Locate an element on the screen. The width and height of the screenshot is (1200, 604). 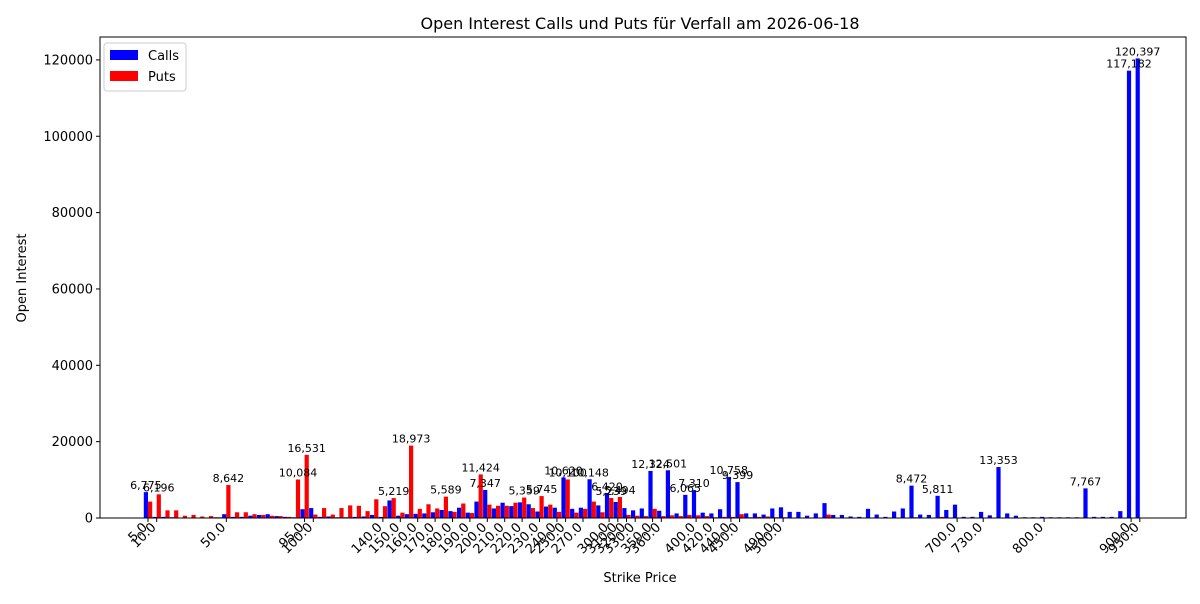
call-value-label: 117,182 is located at coordinates (1129, 64).